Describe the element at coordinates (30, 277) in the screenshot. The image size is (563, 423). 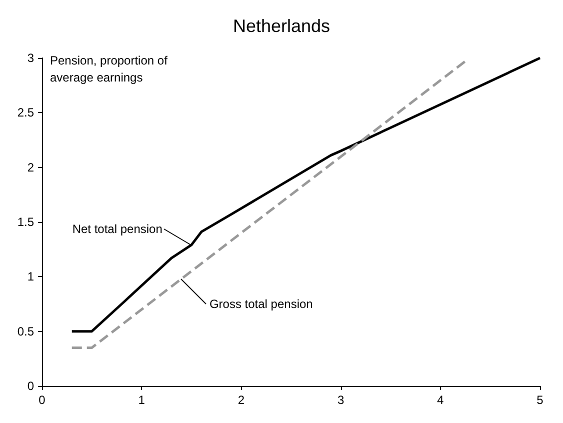
I see `y-tick-label: 1` at that location.